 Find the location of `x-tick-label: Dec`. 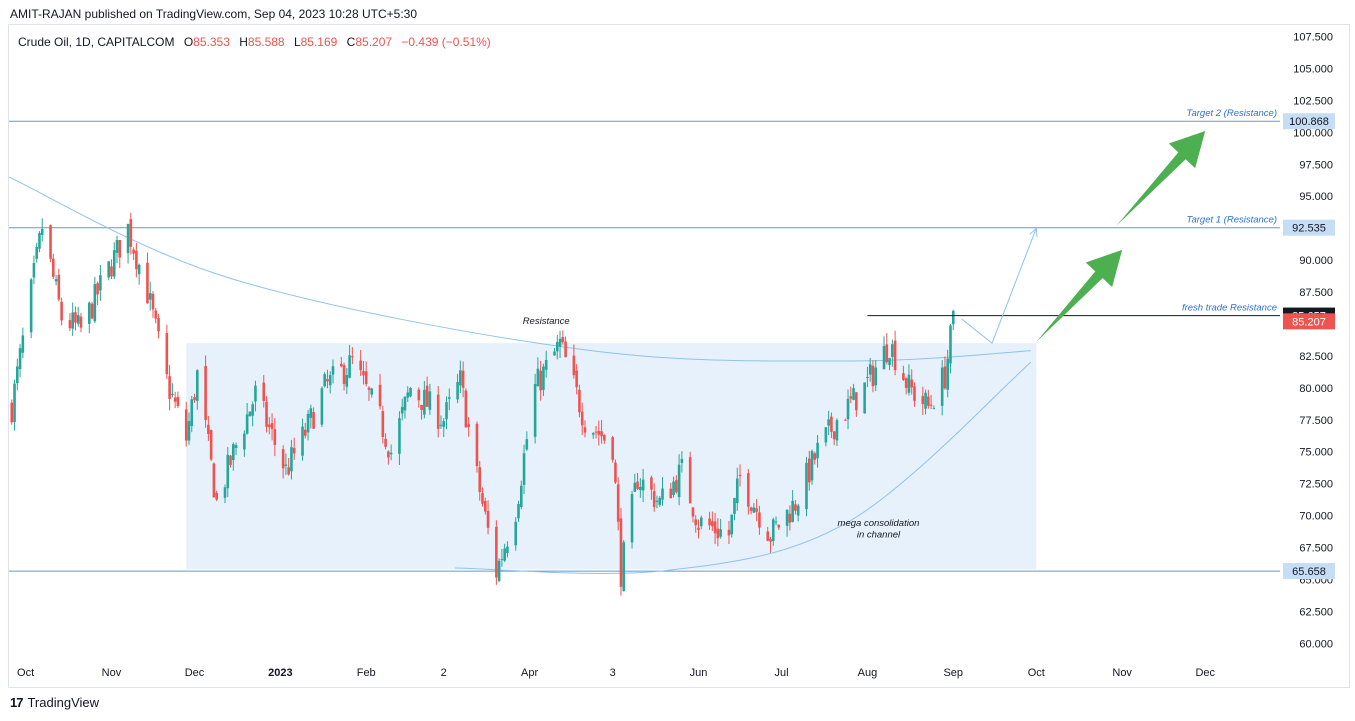

x-tick-label: Dec is located at coordinates (195, 673).